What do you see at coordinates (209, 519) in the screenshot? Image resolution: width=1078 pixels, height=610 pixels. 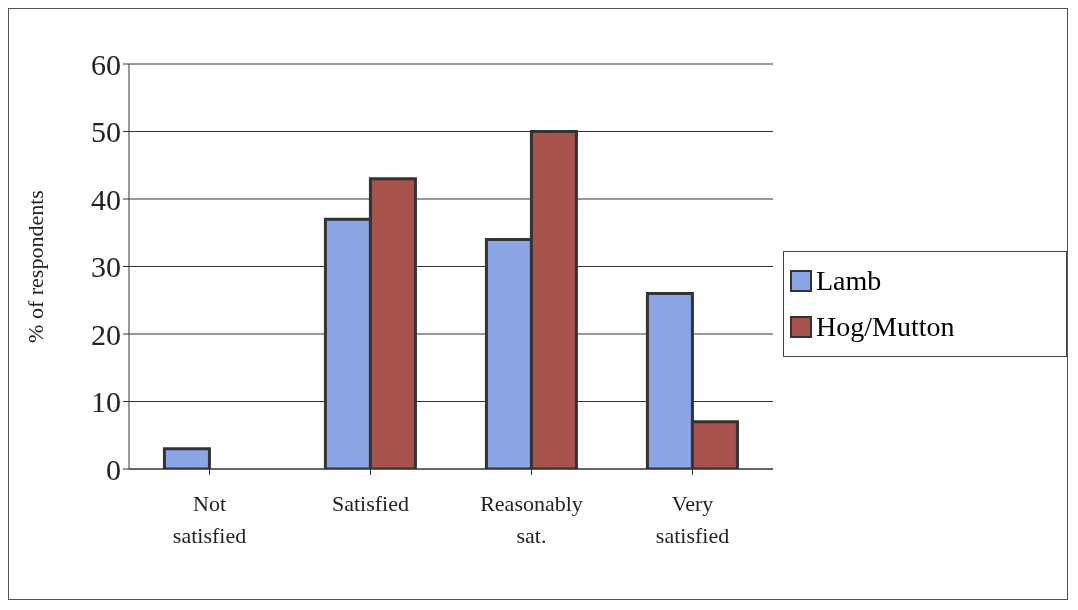 I see `x-tick-label: Not satisfied` at bounding box center [209, 519].